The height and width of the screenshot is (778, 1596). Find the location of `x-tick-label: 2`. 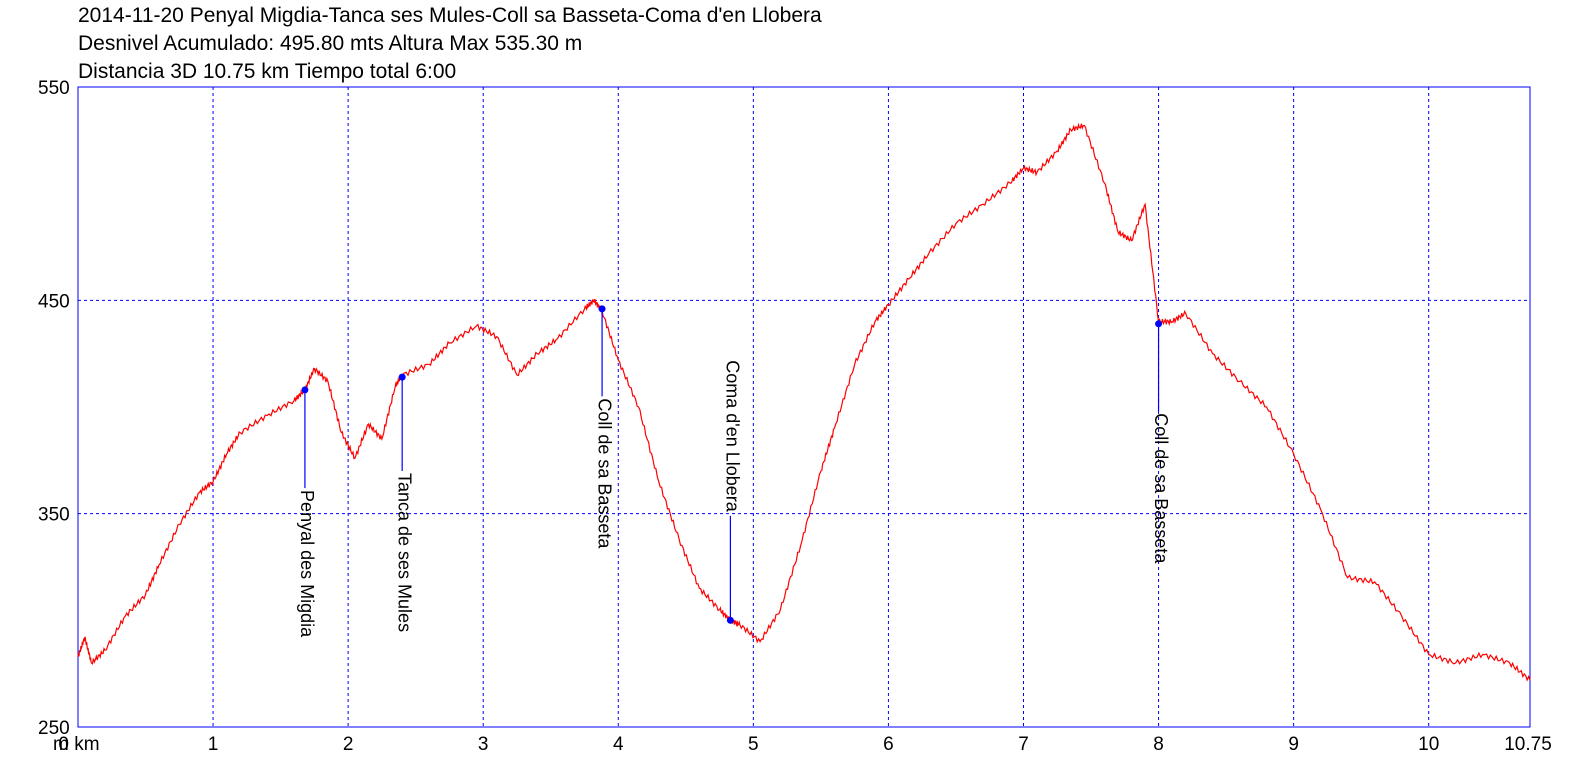

x-tick-label: 2 is located at coordinates (348, 744).